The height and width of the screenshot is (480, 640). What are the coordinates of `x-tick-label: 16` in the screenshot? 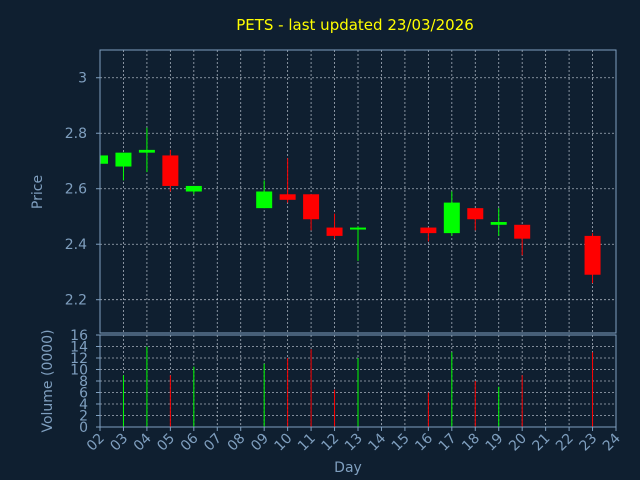 It's located at (424, 442).